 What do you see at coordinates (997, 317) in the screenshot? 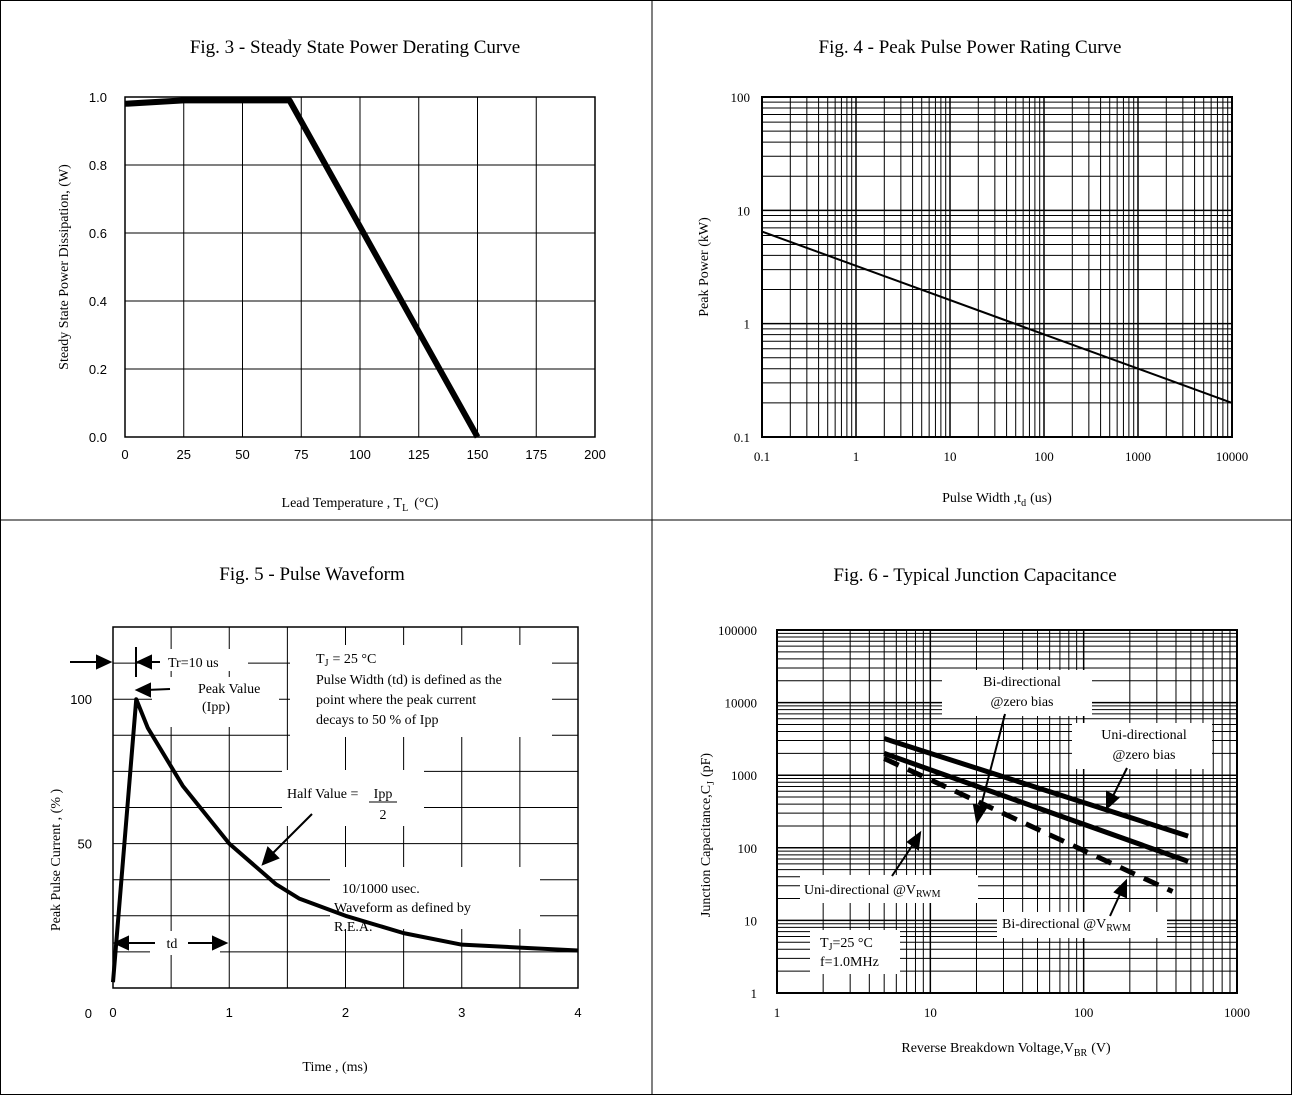
I see `fig4-rating-line` at bounding box center [997, 317].